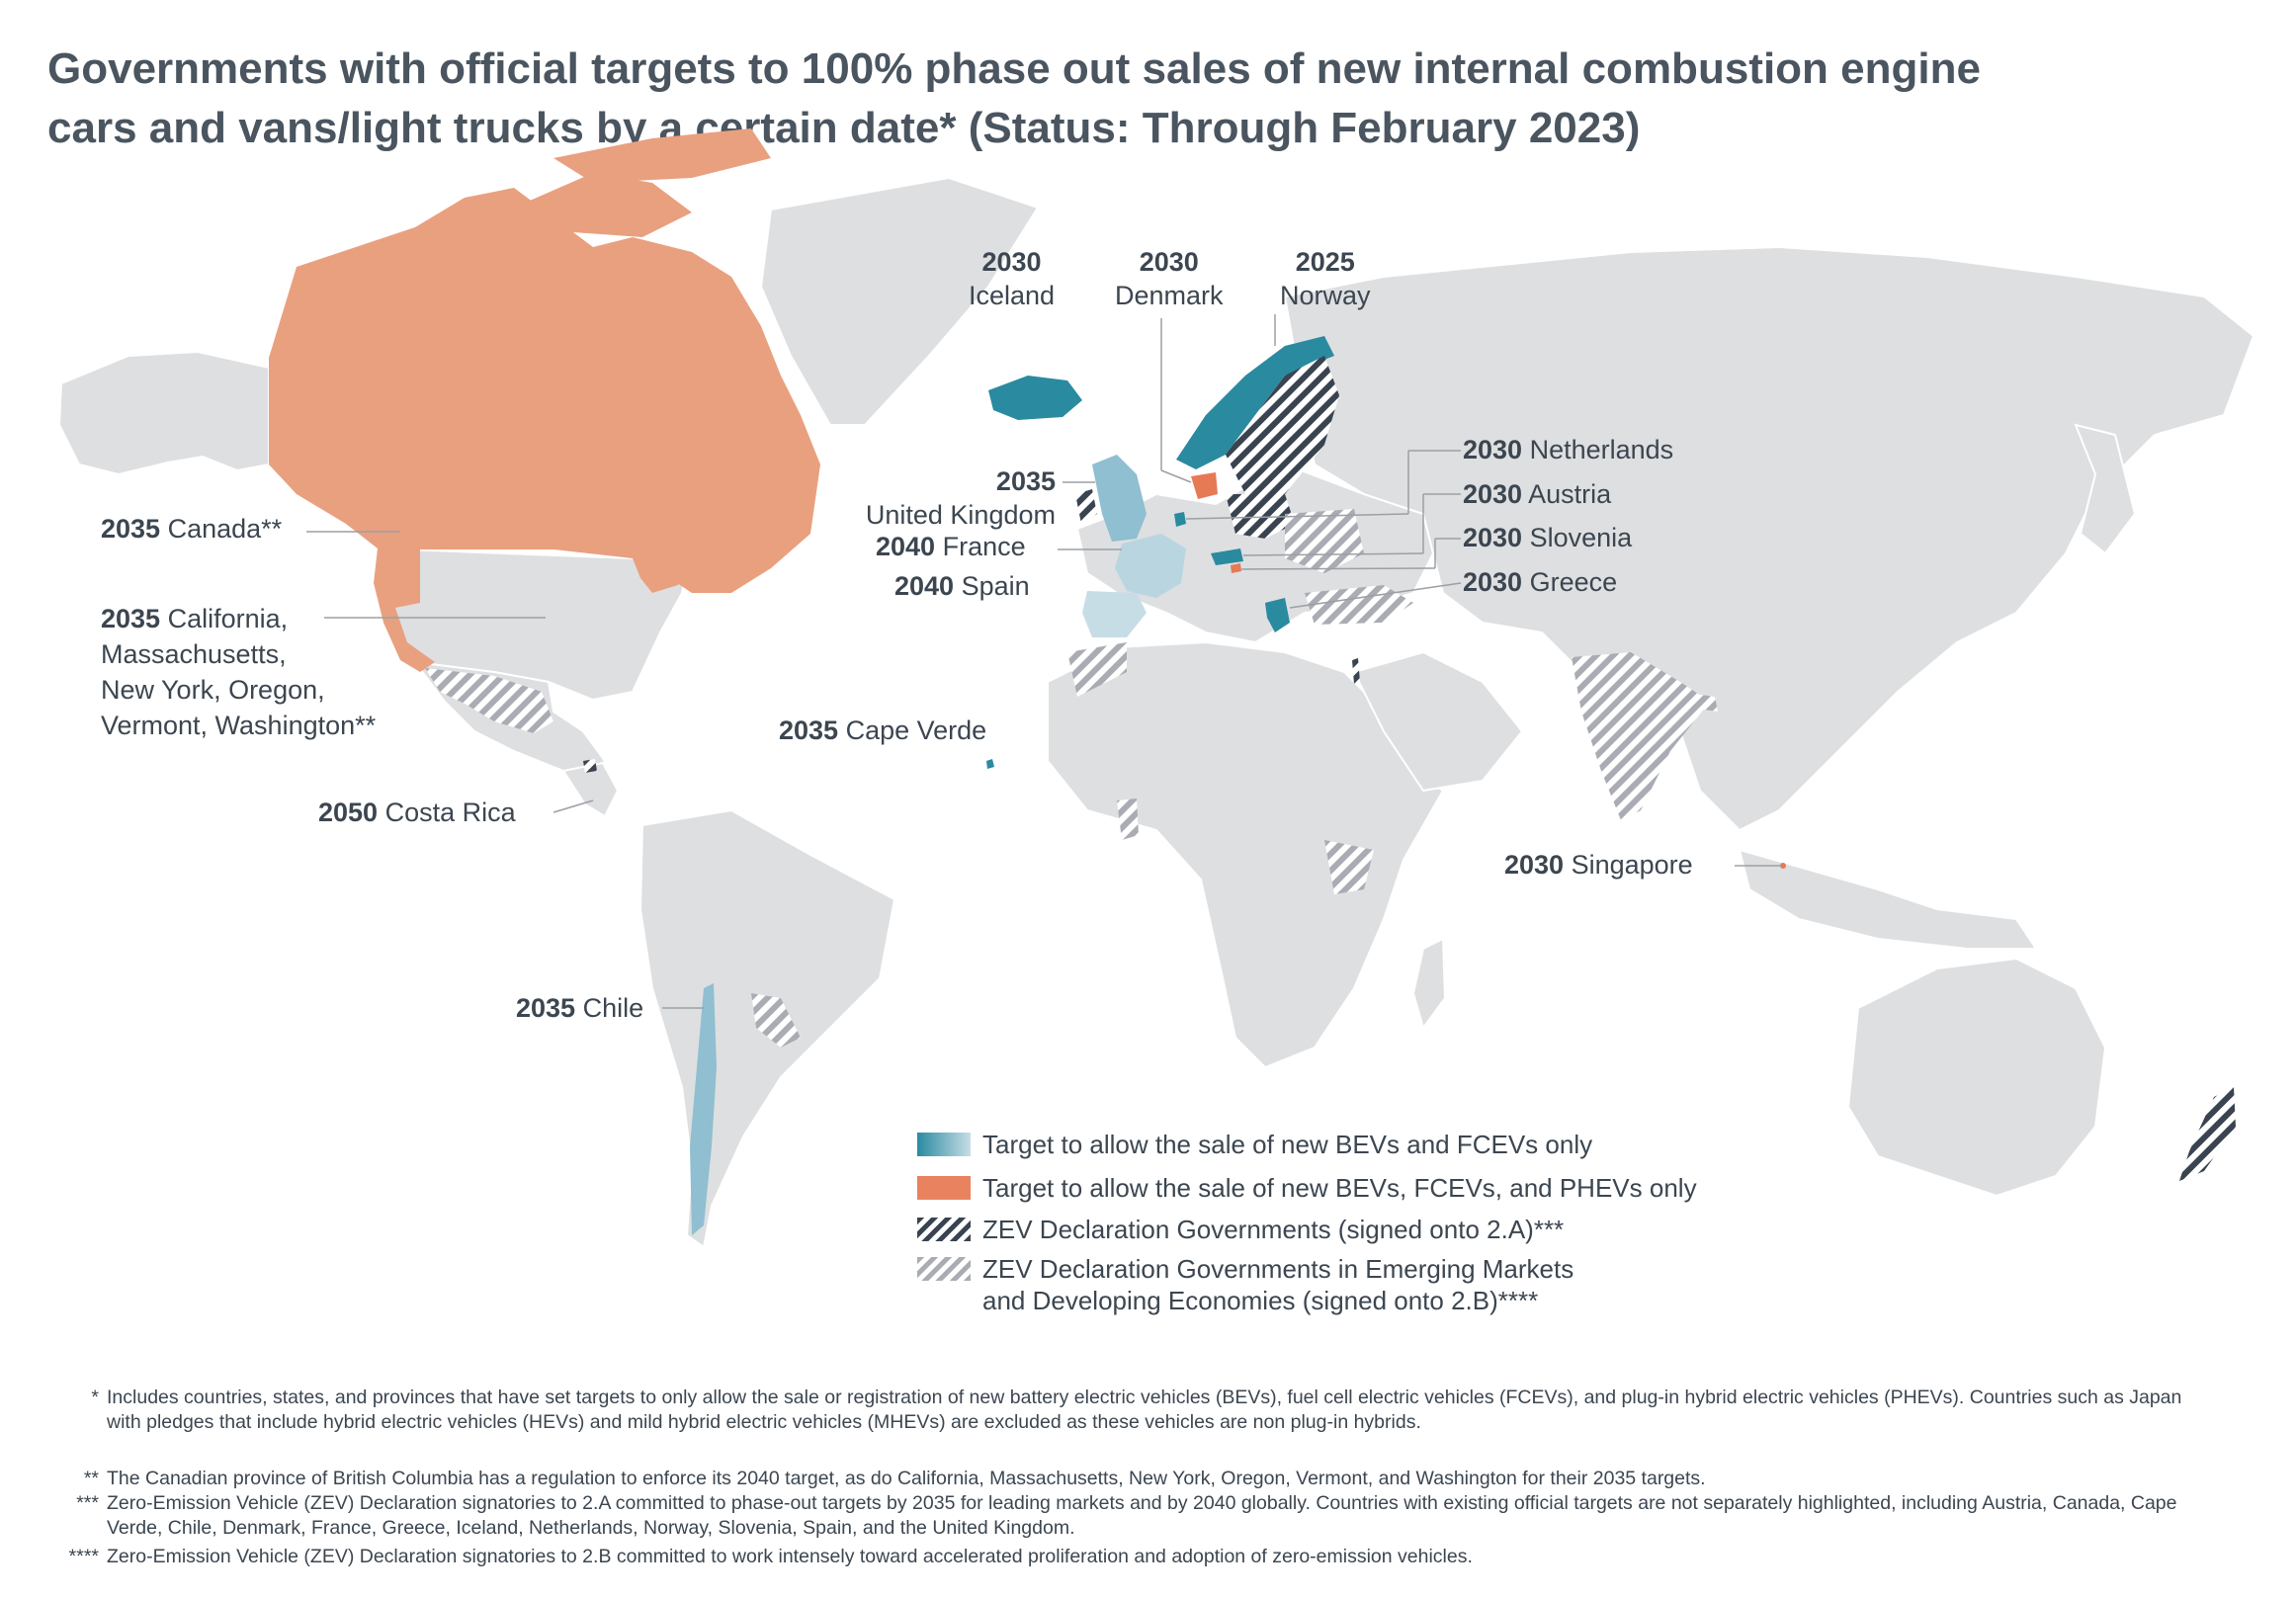 The width and height of the screenshot is (2296, 1598). I want to click on label-norway-name: Norway, so click(1325, 295).